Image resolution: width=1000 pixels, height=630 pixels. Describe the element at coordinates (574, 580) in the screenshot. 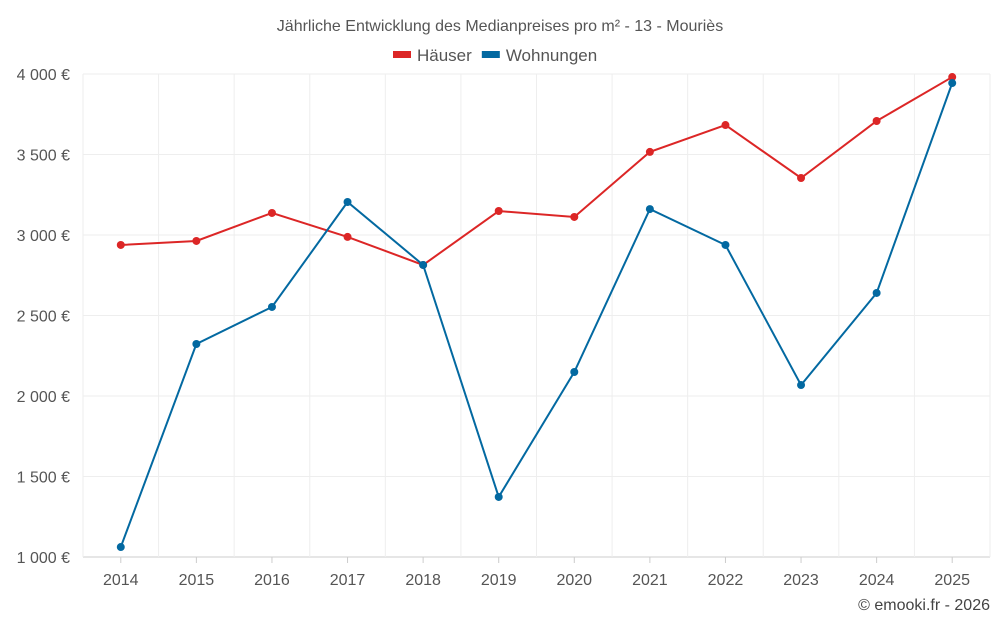

I see `x-tick-label: 2020` at that location.